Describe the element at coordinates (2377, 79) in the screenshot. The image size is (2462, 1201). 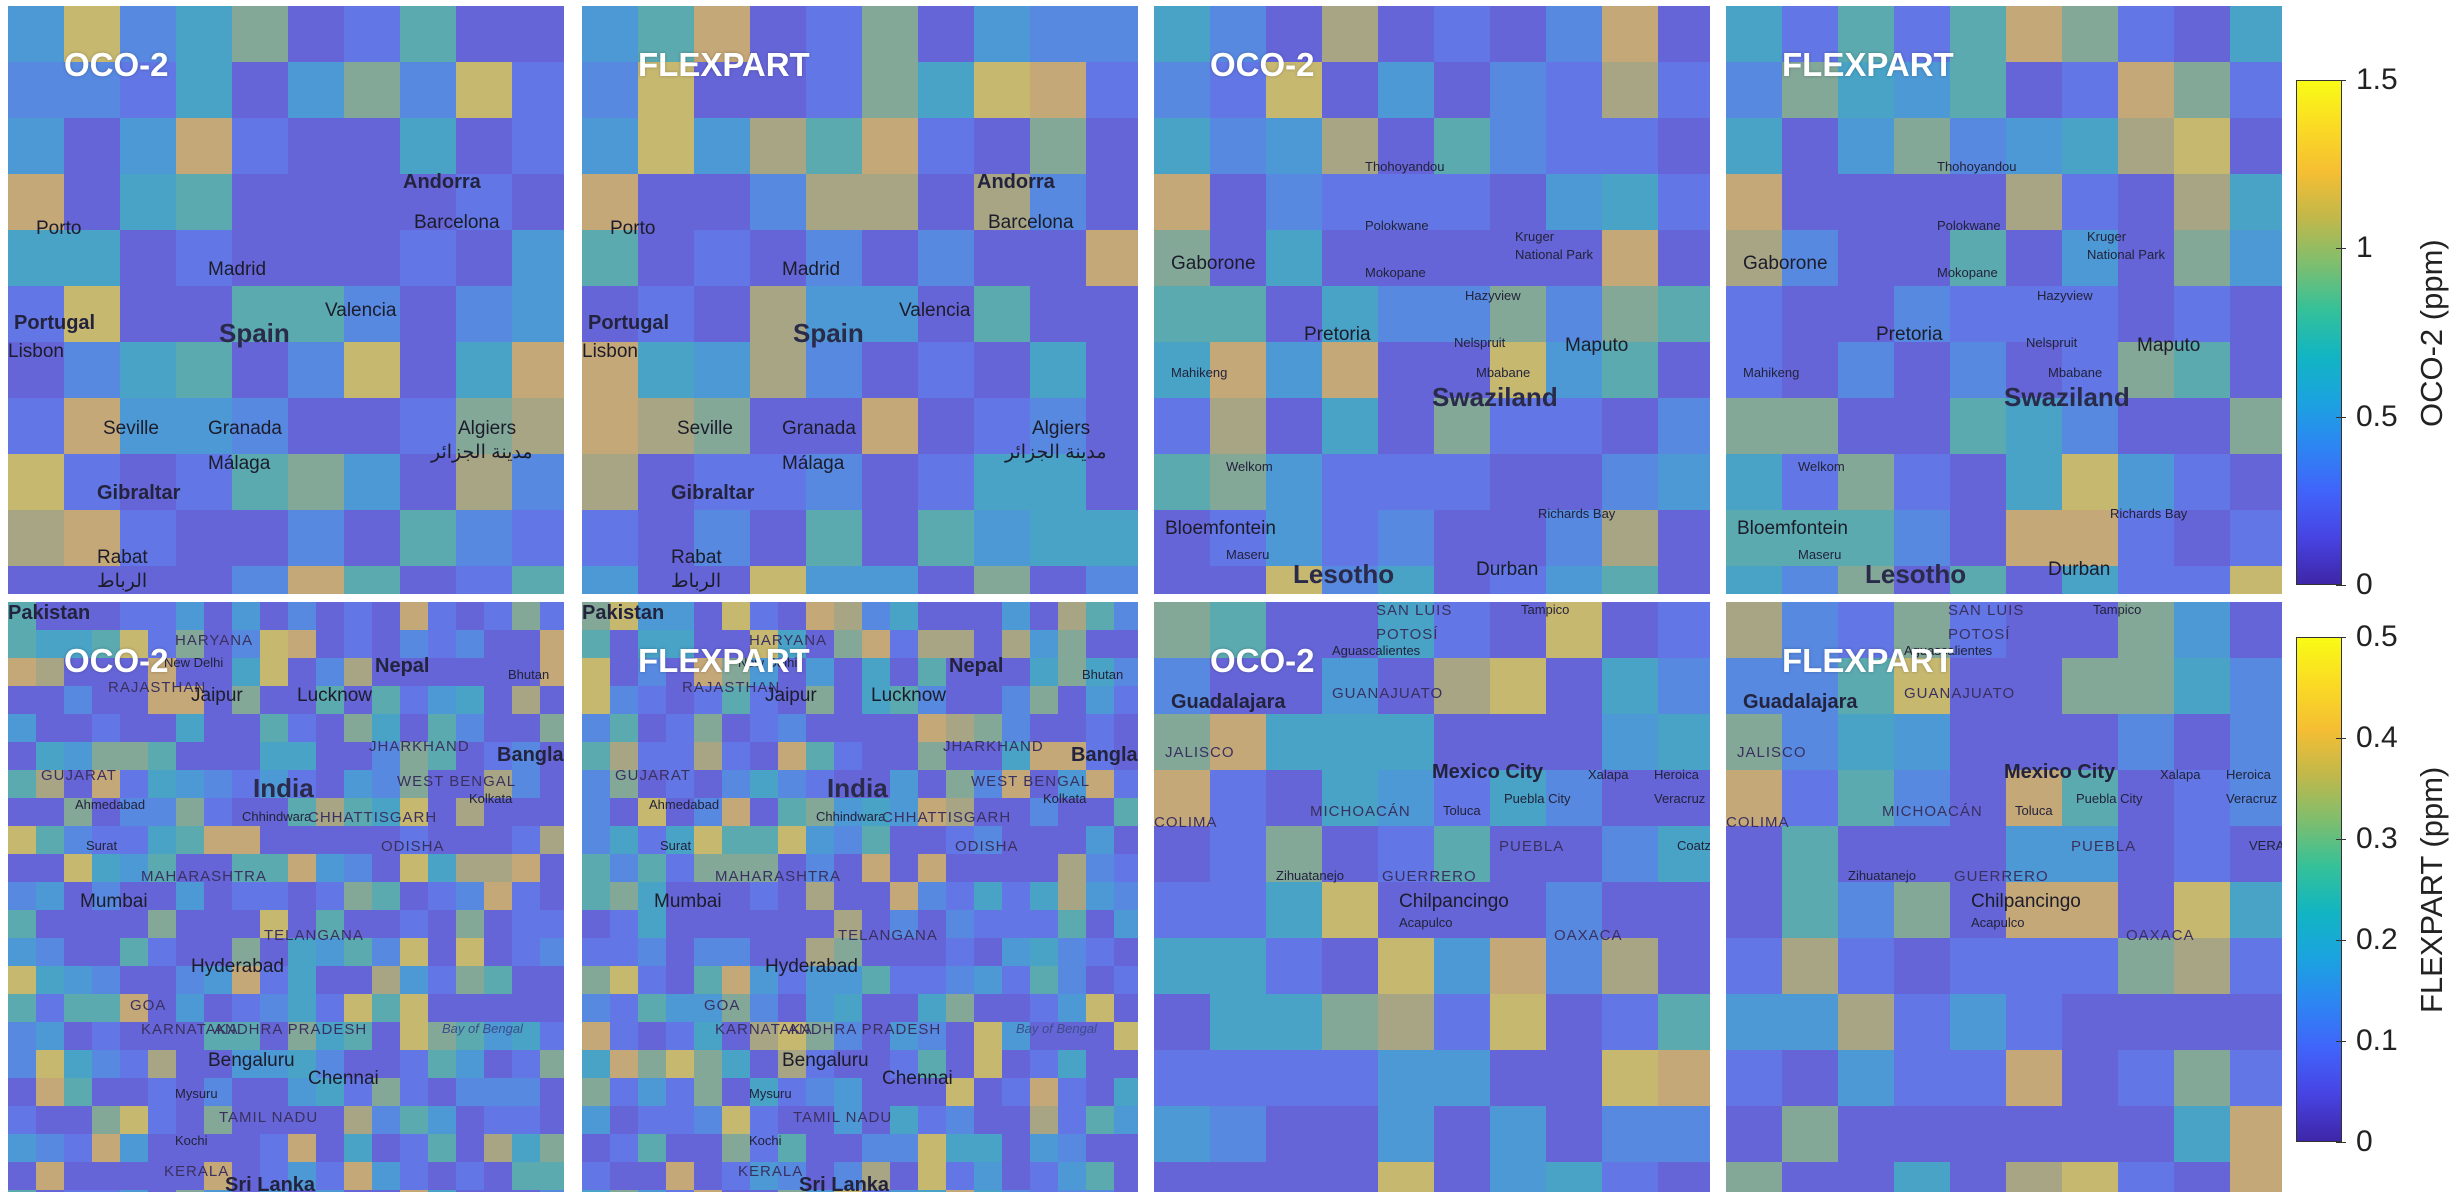
I see `colorbar-tick-label: 1.5` at that location.